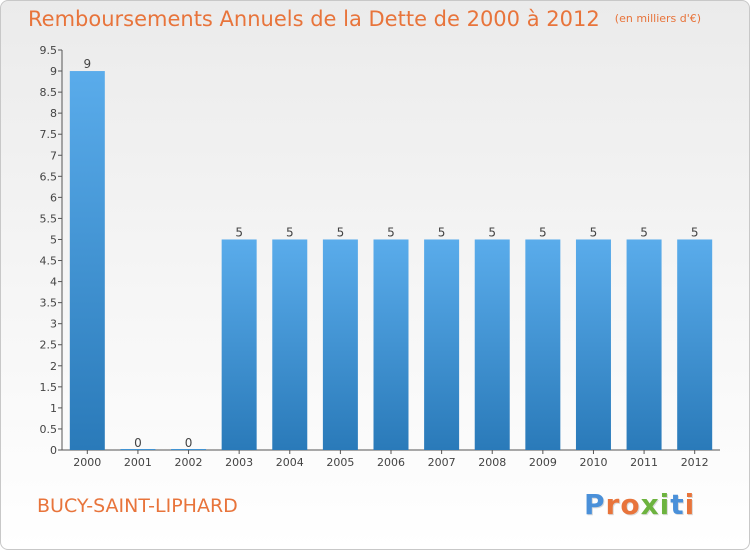 This screenshot has width=750, height=550. I want to click on data-label: 9, so click(87, 64).